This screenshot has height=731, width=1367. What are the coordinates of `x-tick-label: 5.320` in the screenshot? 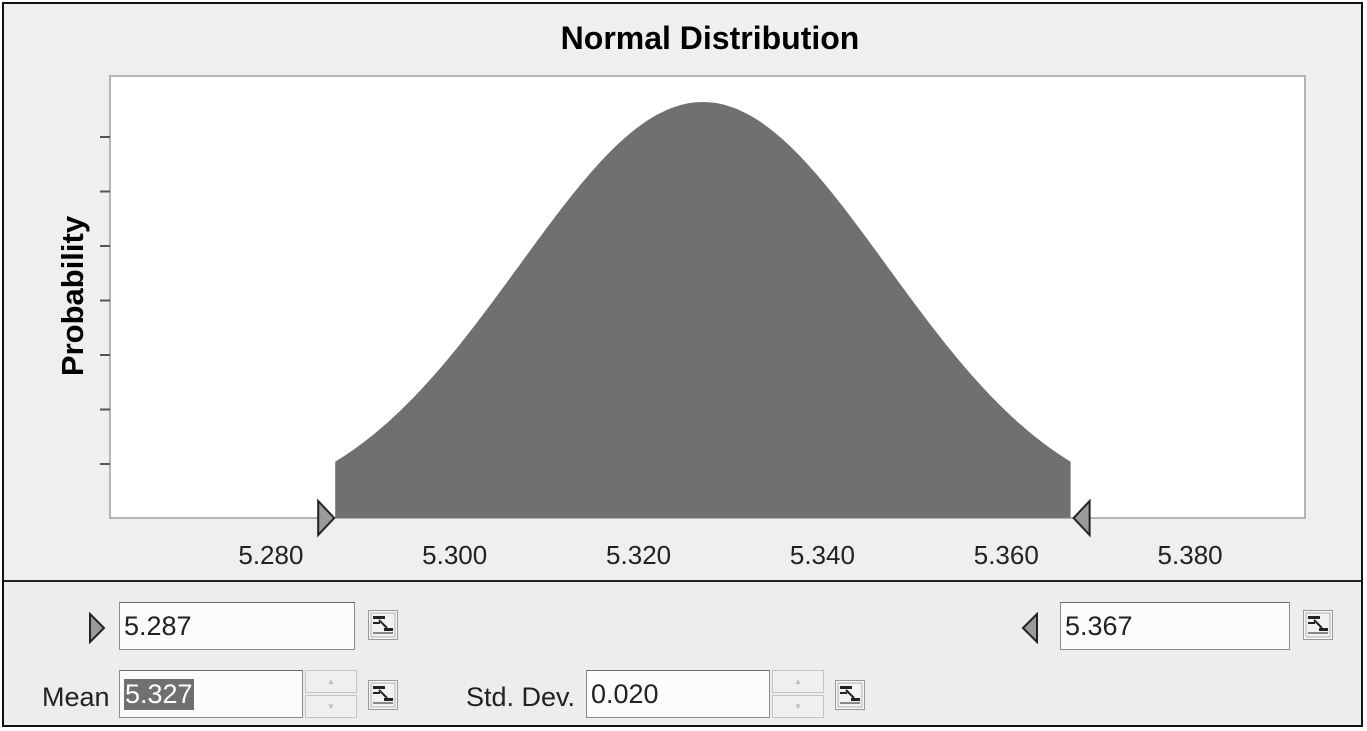 It's located at (638, 555).